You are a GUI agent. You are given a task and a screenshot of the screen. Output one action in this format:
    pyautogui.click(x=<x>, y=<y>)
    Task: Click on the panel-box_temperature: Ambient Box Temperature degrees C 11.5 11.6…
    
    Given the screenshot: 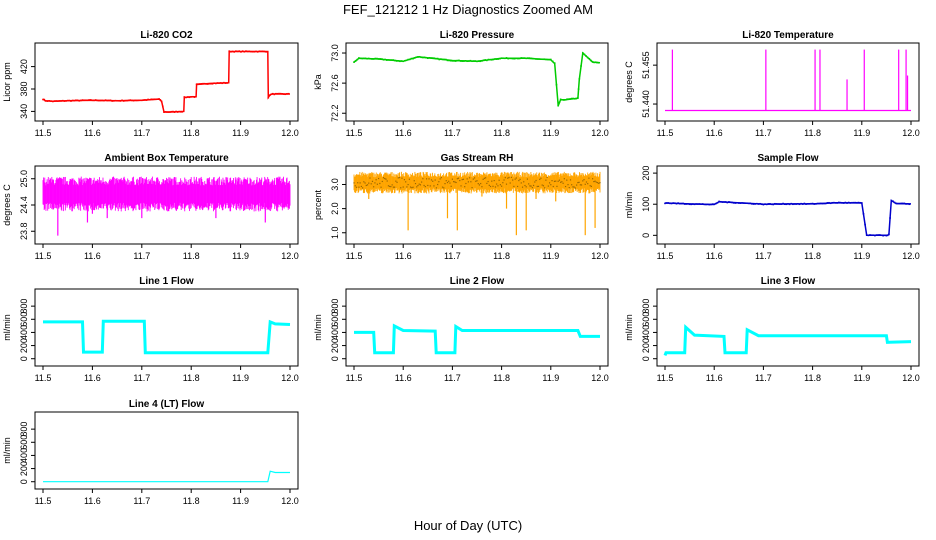 What is the action you would take?
    pyautogui.click(x=150, y=207)
    